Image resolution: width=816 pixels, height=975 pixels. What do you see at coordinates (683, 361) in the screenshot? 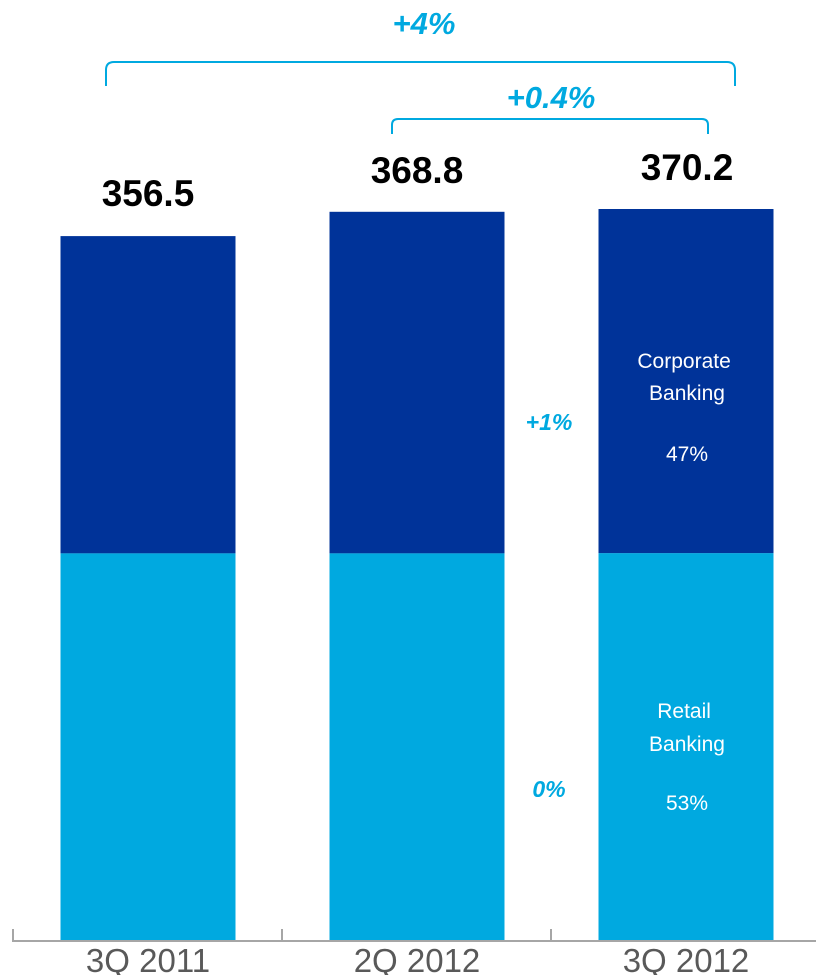
I see `corporate-segment-name-line: Corporate` at bounding box center [683, 361].